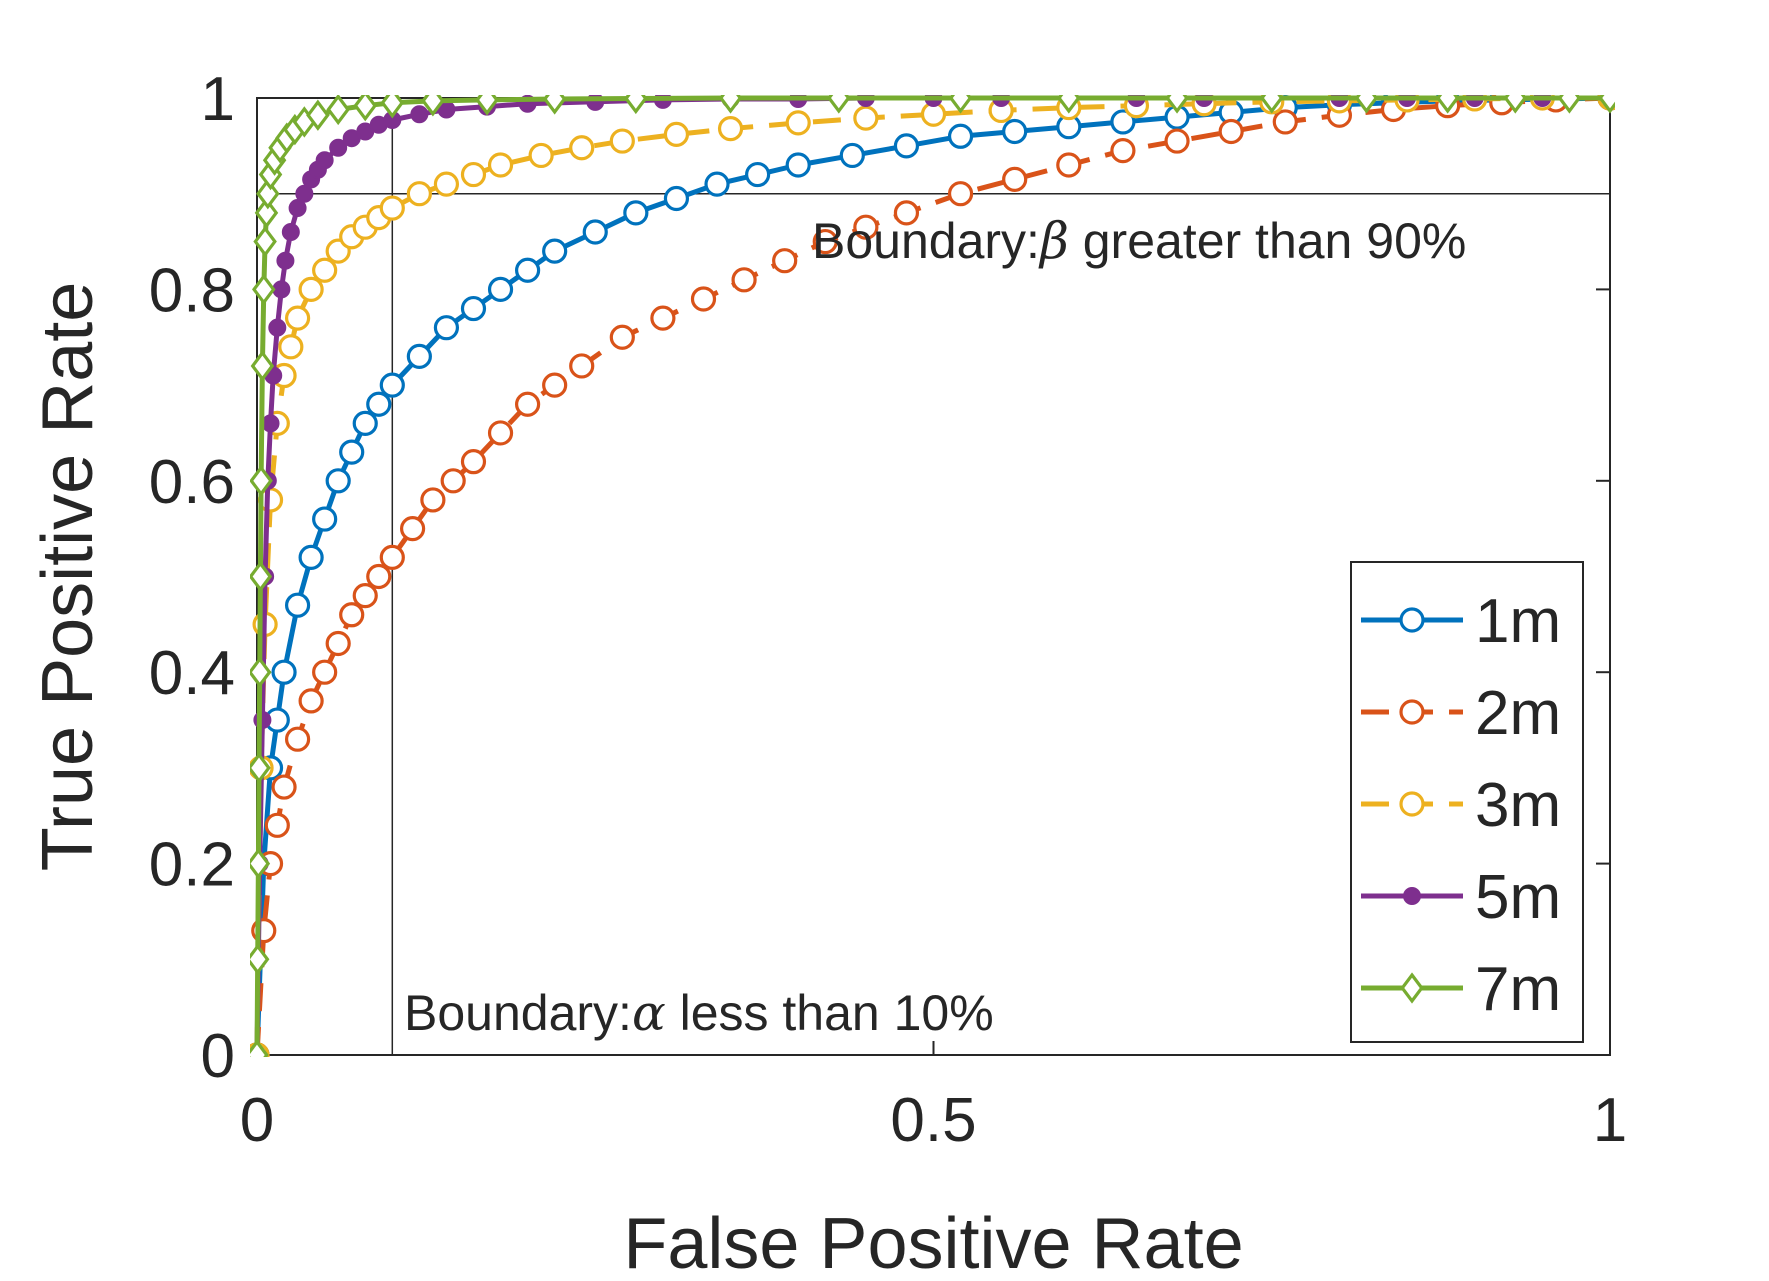 Image resolution: width=1769 pixels, height=1281 pixels. What do you see at coordinates (830, 1013) in the screenshot?
I see `annotation-suffix: less than 10%` at bounding box center [830, 1013].